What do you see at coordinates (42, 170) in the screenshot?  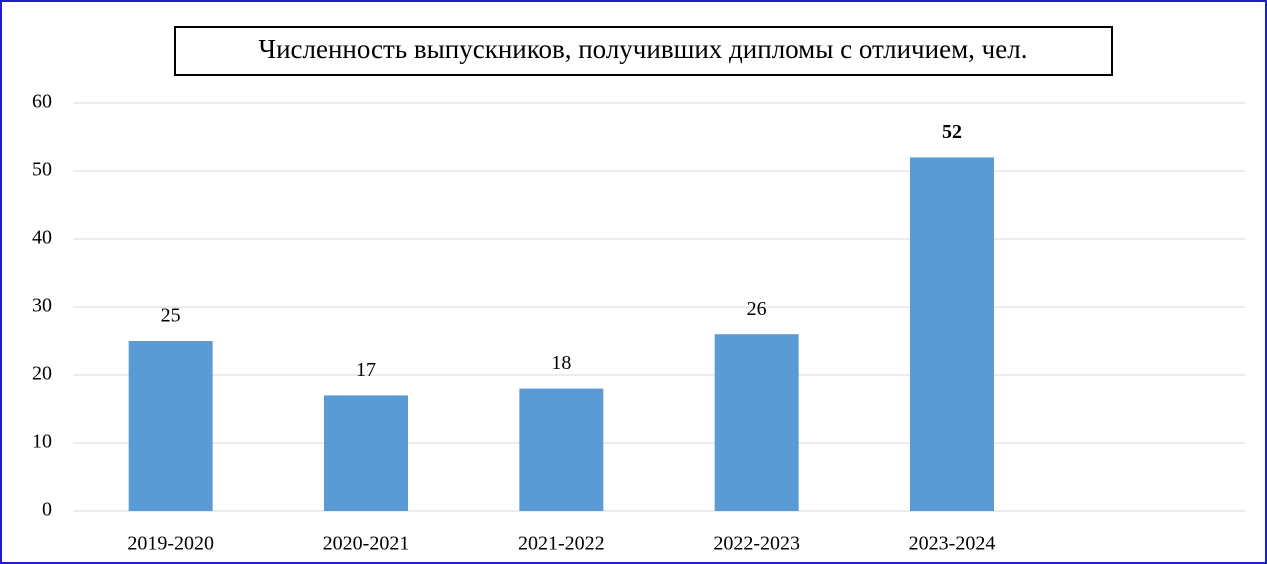 I see `y-tick-label: 50` at bounding box center [42, 170].